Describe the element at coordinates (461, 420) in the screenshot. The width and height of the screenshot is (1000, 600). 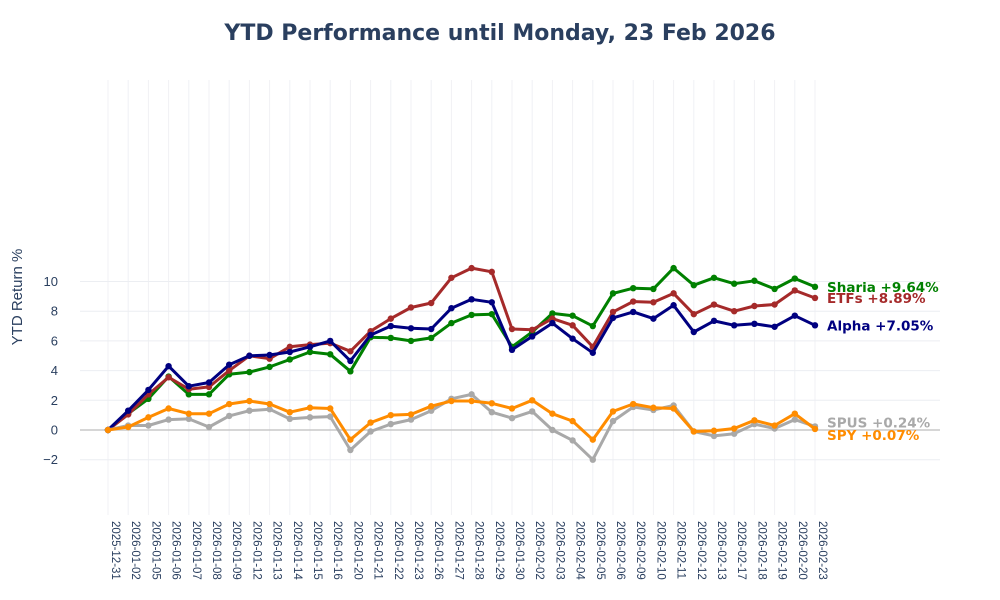
I see `series-line-spy` at that location.